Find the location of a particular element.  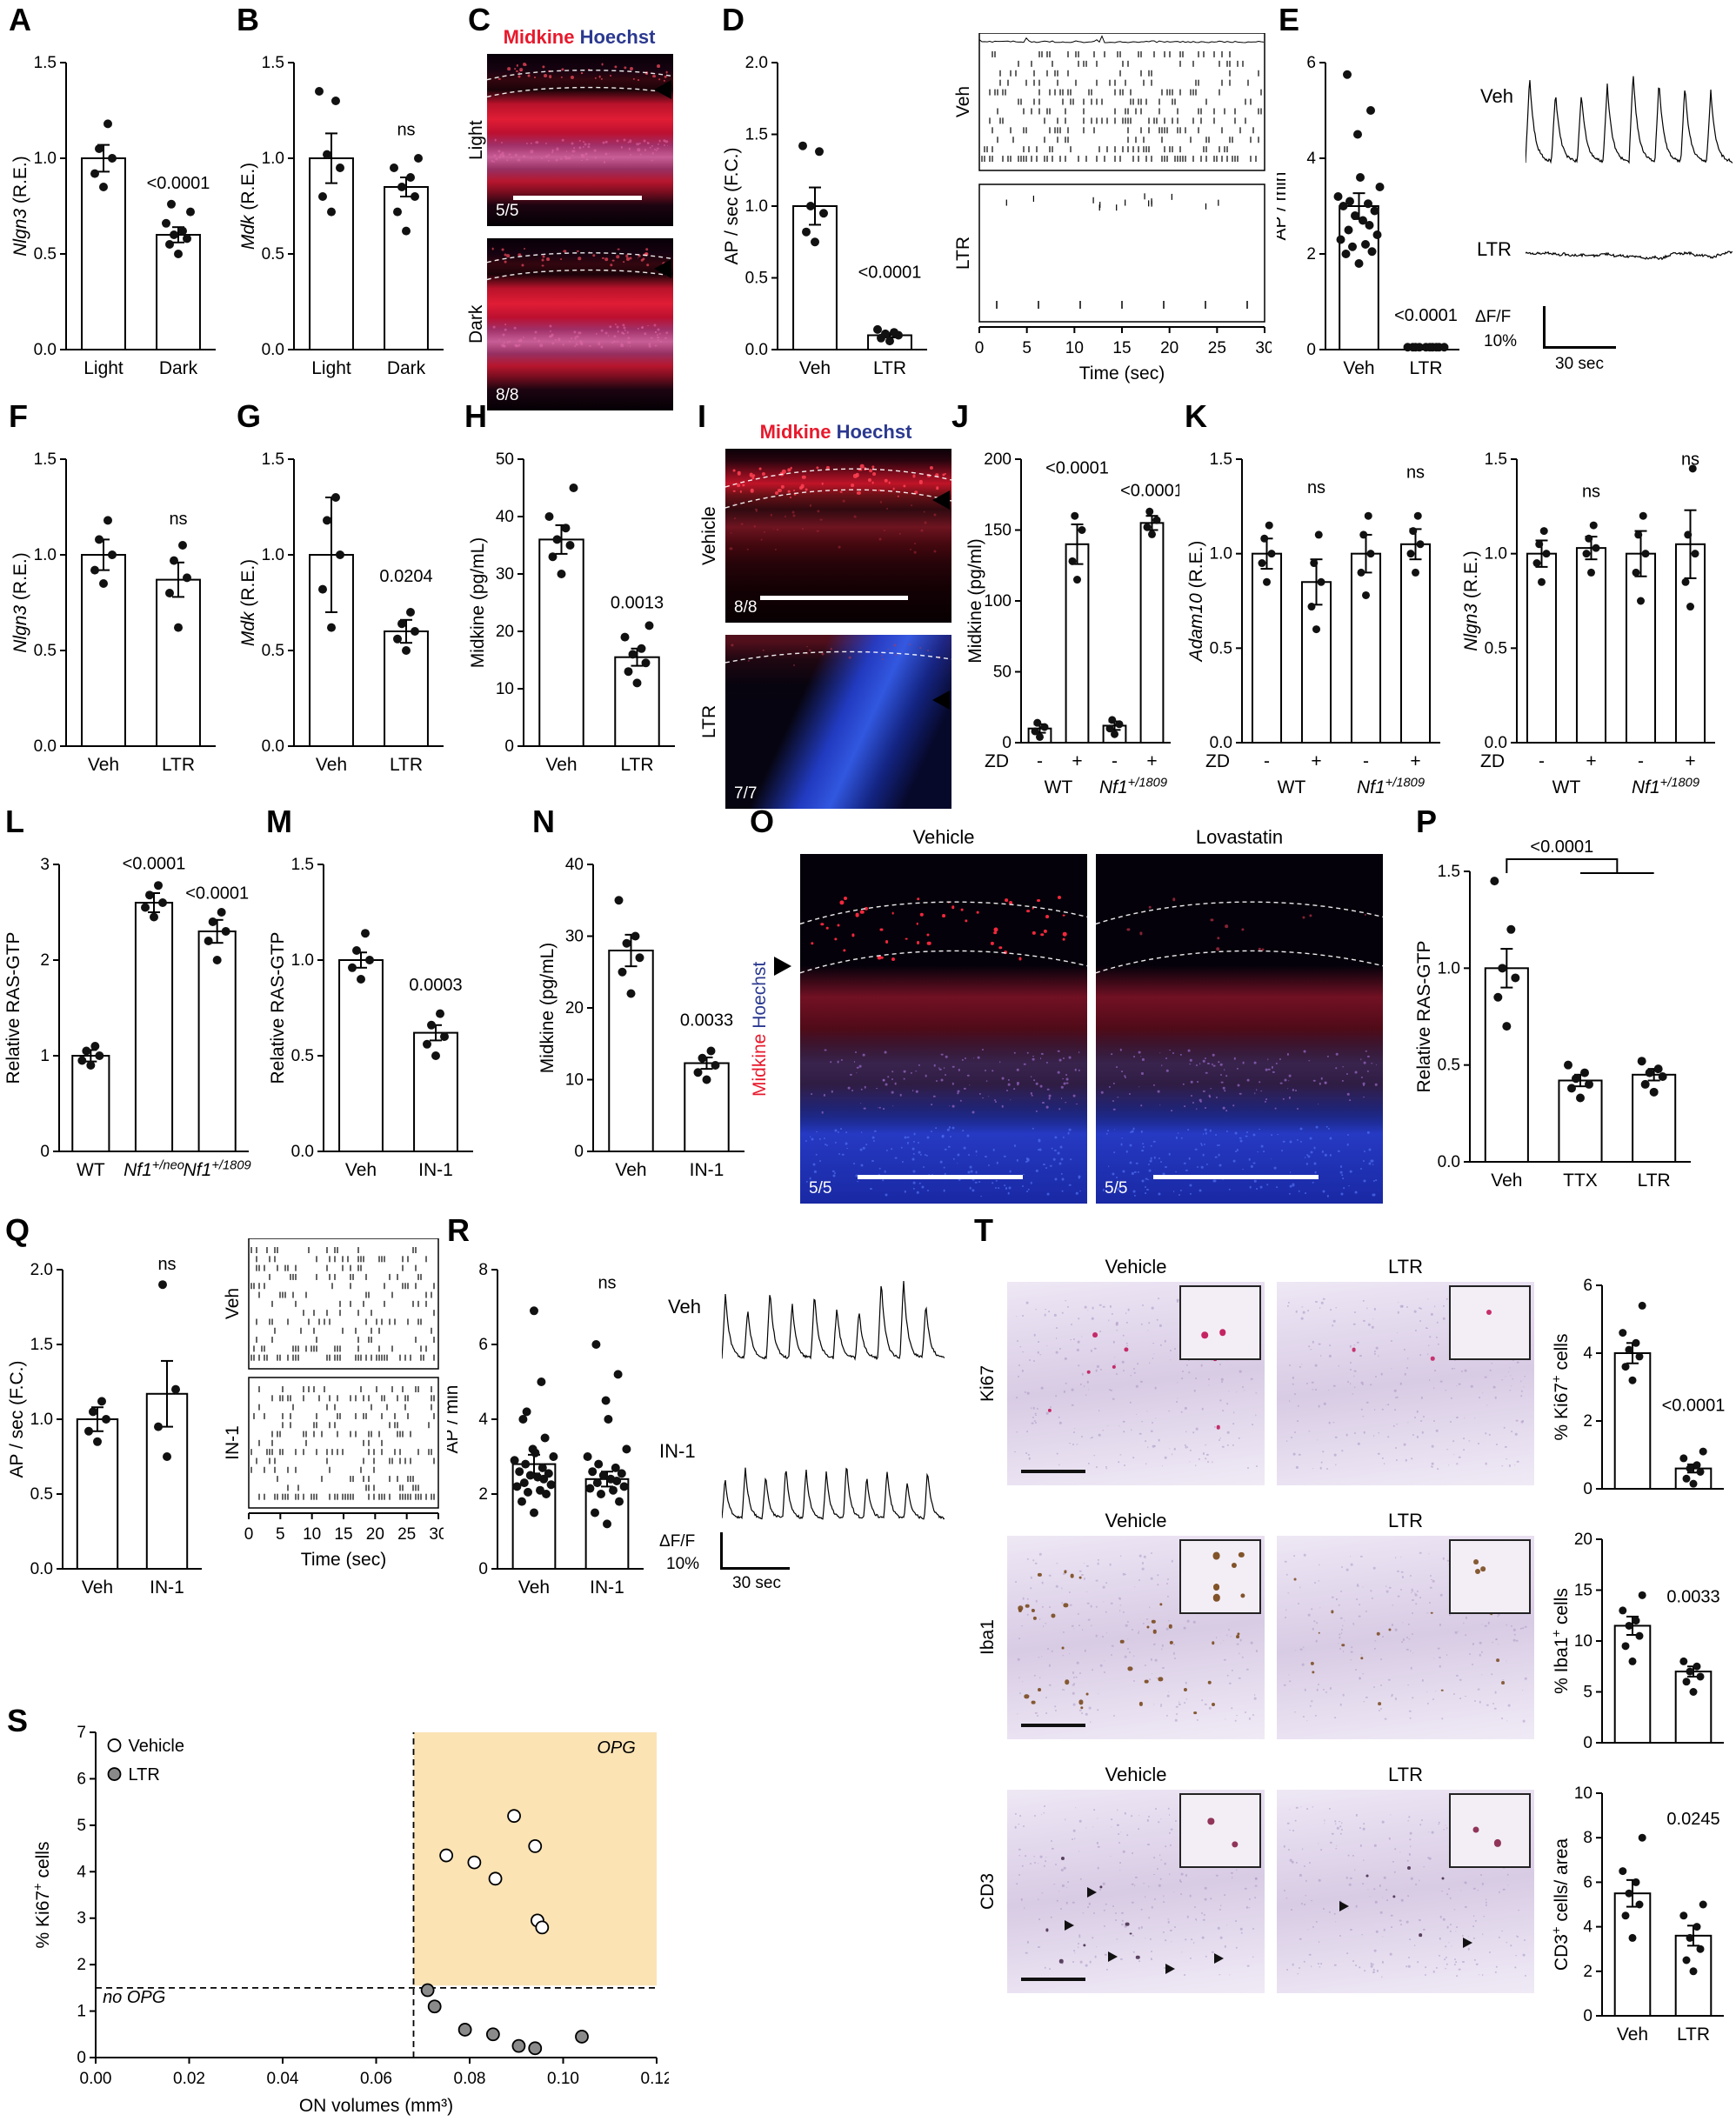

midkine-hoechst-vertical-label: Midkine Hoechst is located at coordinates (761, 1029).